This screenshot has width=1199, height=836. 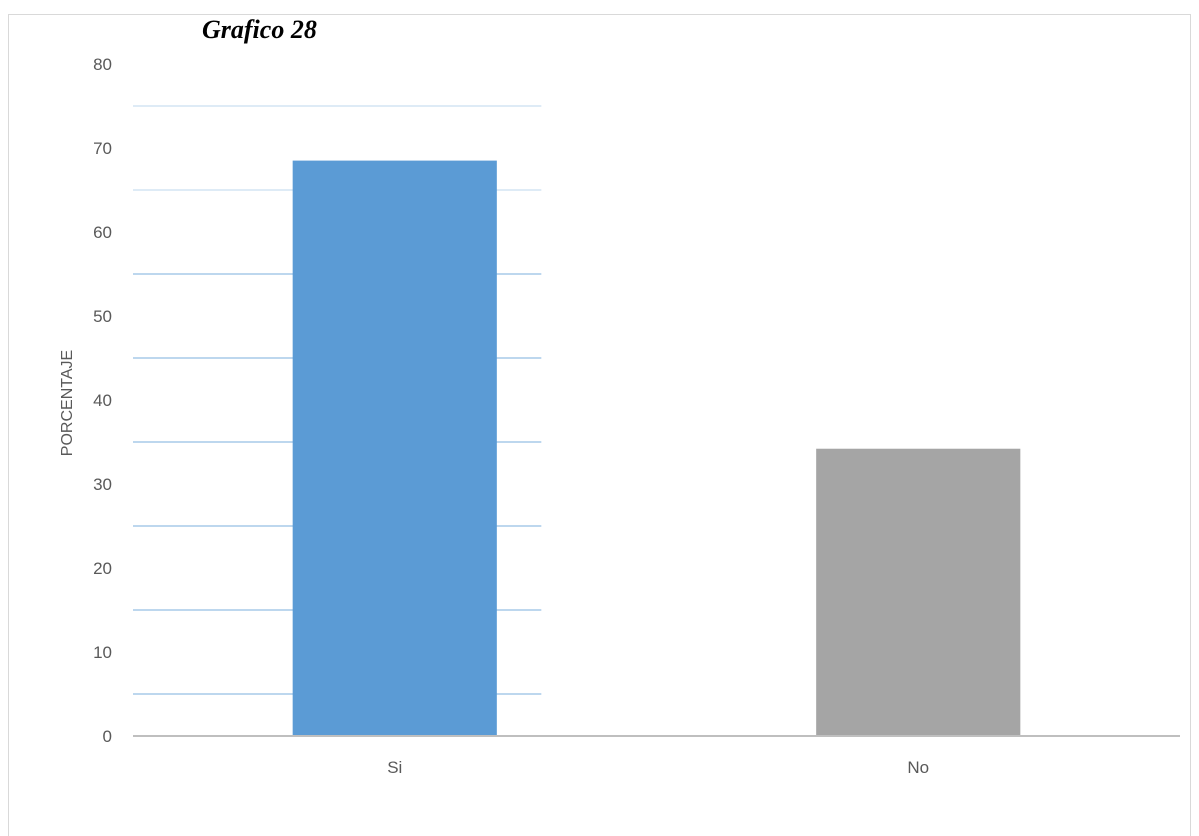 I want to click on y-tick-label: 50, so click(x=102, y=316).